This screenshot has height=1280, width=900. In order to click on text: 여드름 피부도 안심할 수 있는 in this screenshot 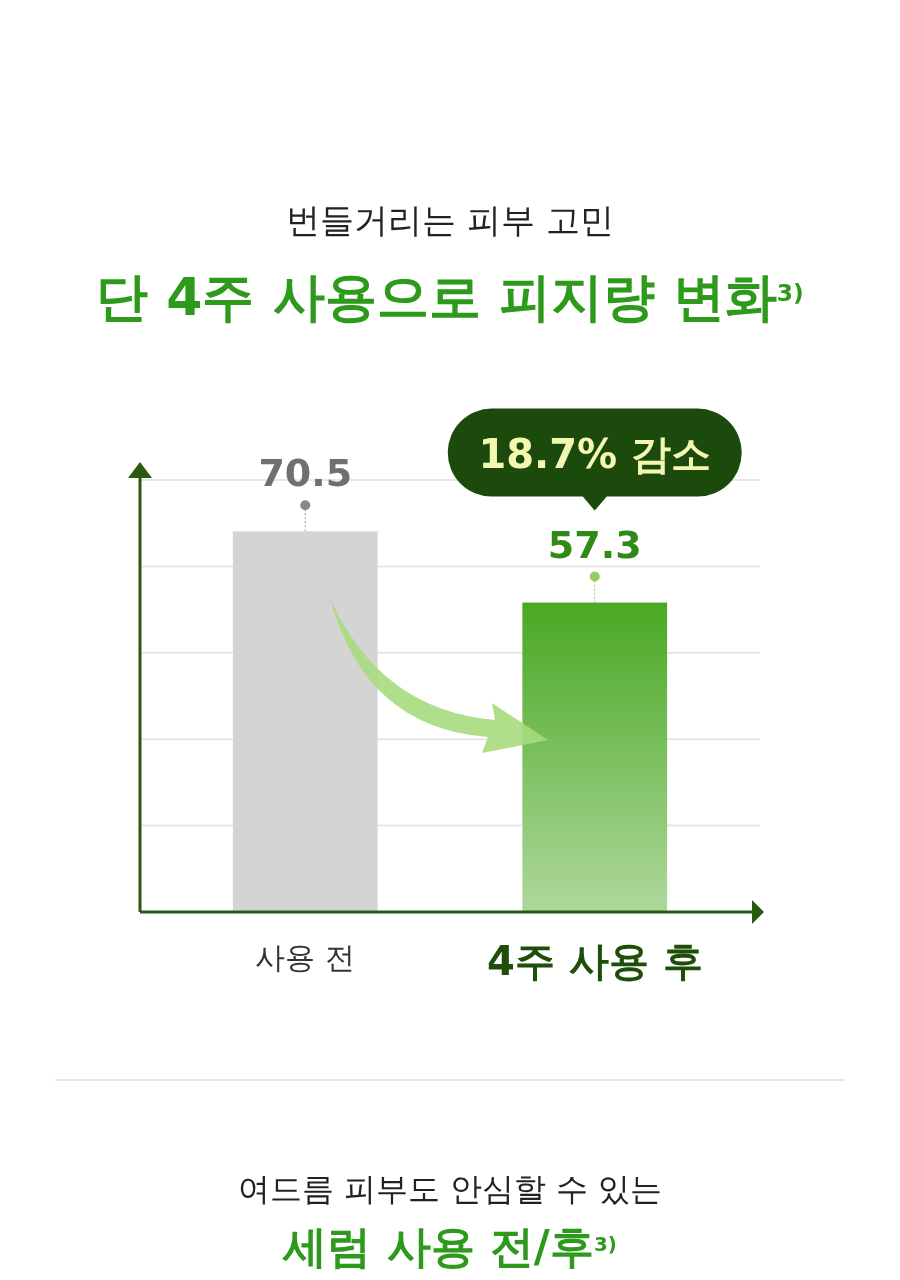, I will do `click(450, 1189)`.